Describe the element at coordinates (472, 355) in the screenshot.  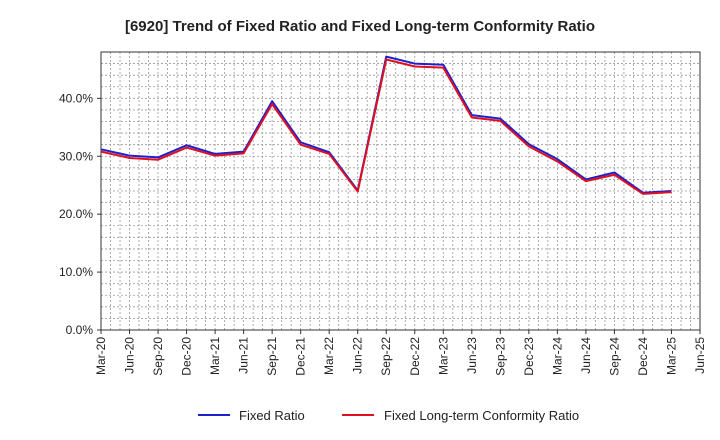
I see `x-tick-label: Jun-23` at that location.